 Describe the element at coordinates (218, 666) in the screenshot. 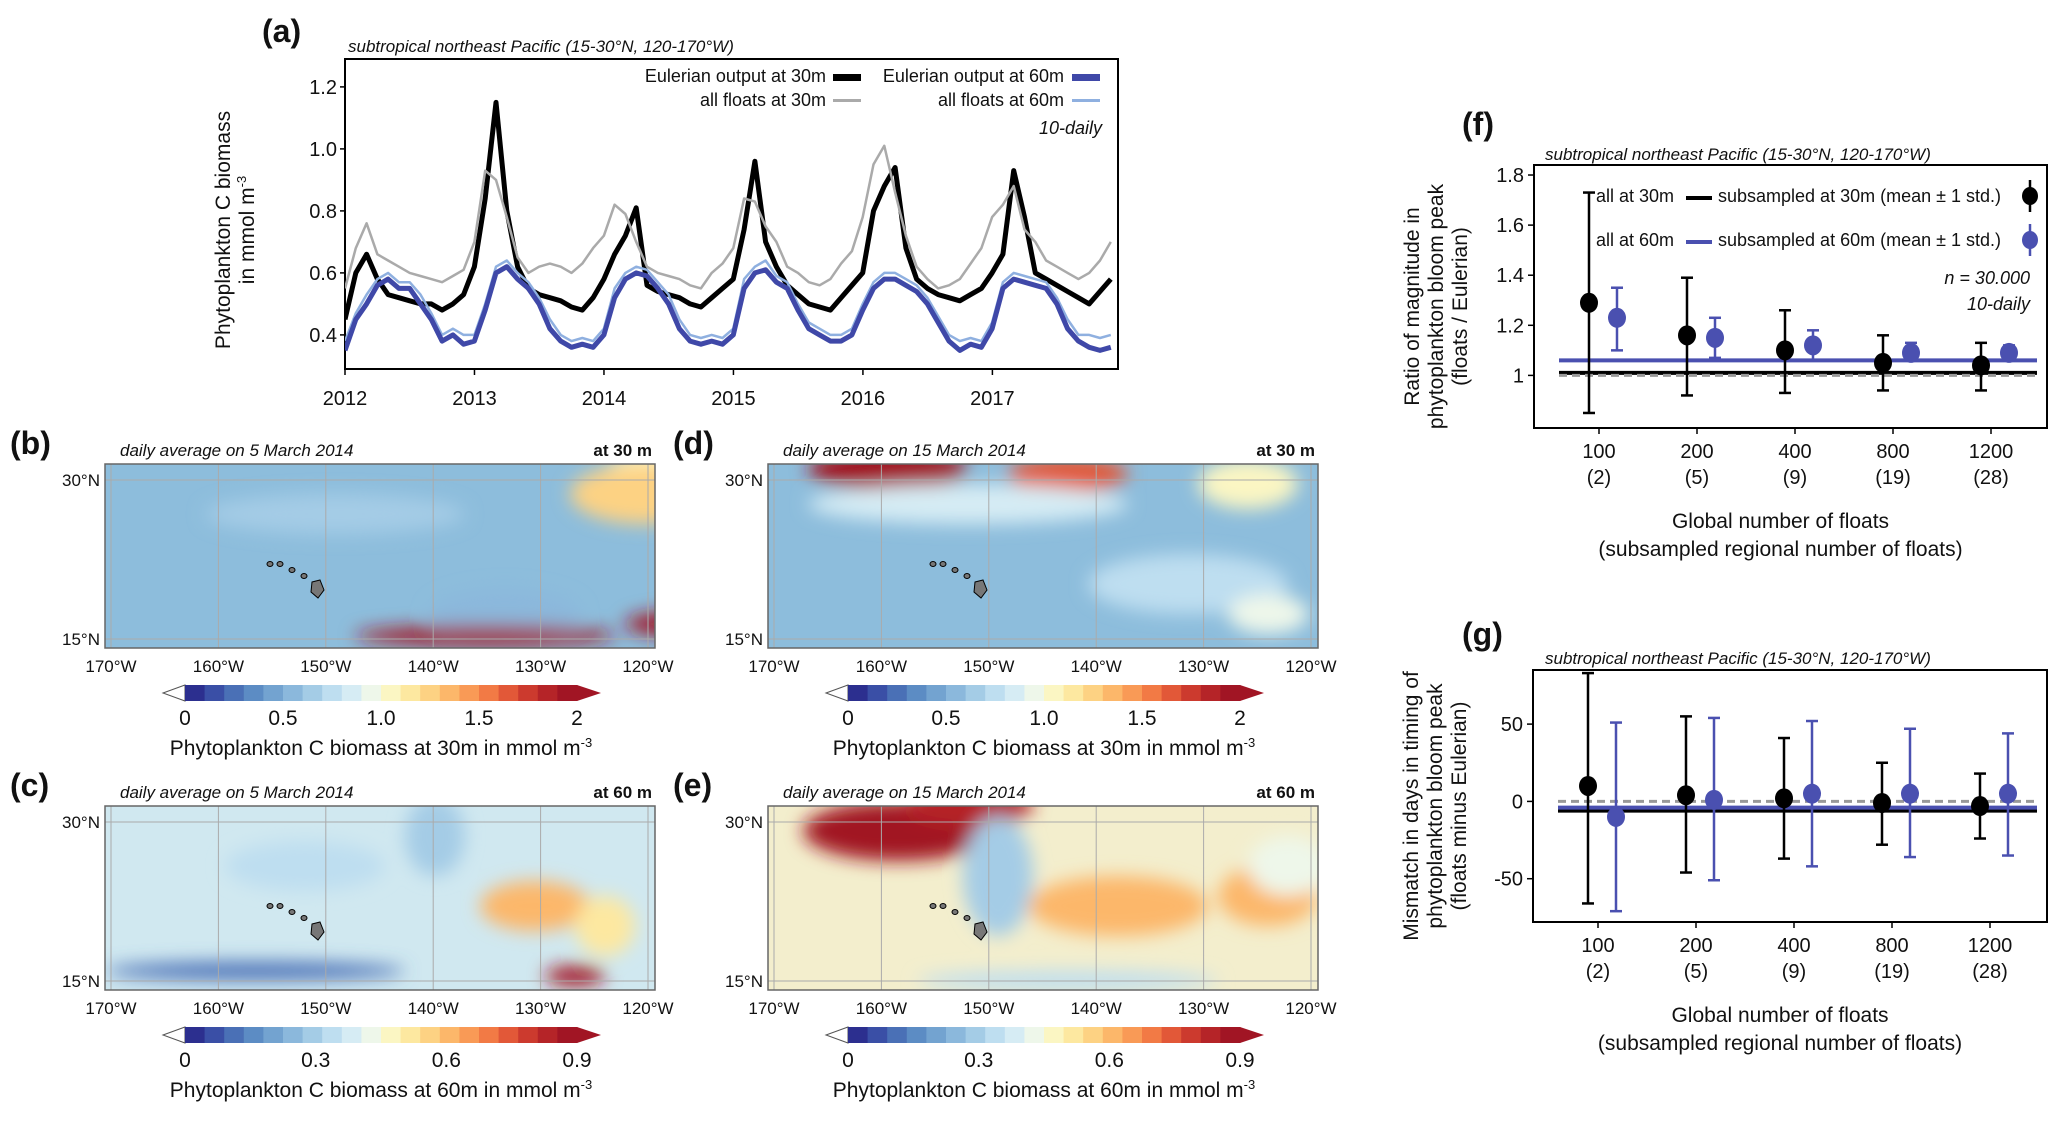

I see `lon-label: 160°W` at that location.